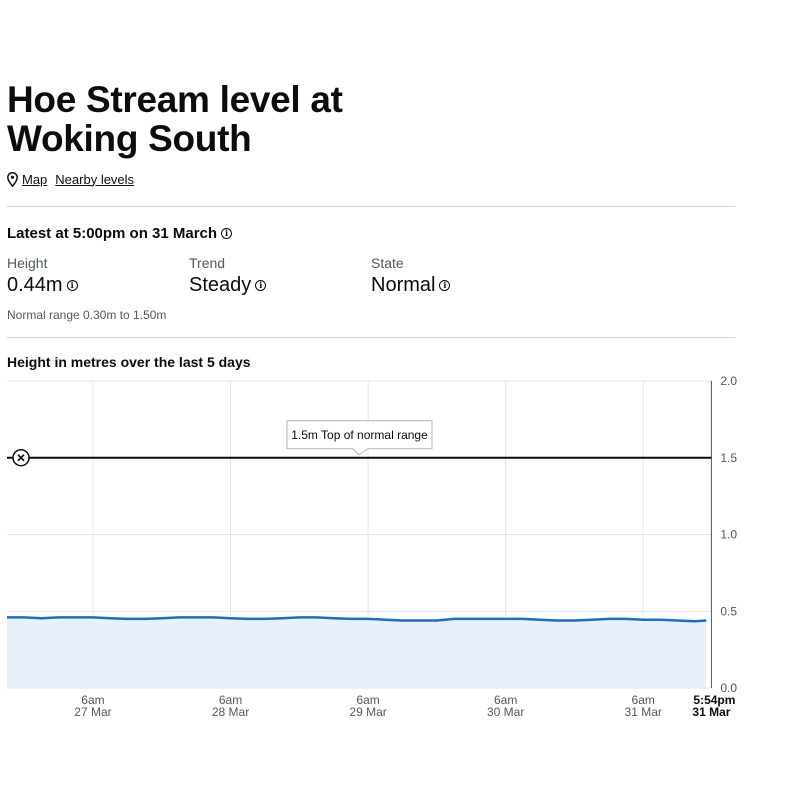 This screenshot has height=800, width=800. What do you see at coordinates (112, 233) in the screenshot?
I see `latest-reading-text: Latest at 5:00pm on 31 March` at bounding box center [112, 233].